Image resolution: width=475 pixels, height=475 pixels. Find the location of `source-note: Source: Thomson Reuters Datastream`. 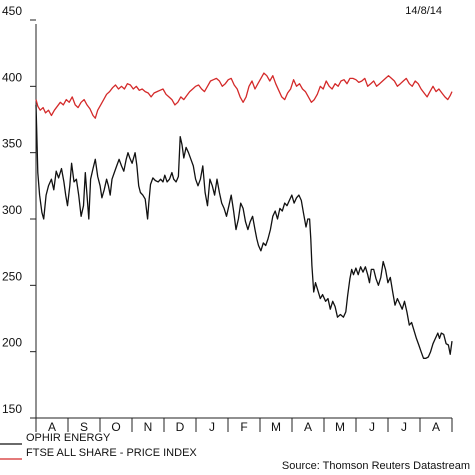

source-note: Source: Thomson Reuters Datastream is located at coordinates (376, 466).